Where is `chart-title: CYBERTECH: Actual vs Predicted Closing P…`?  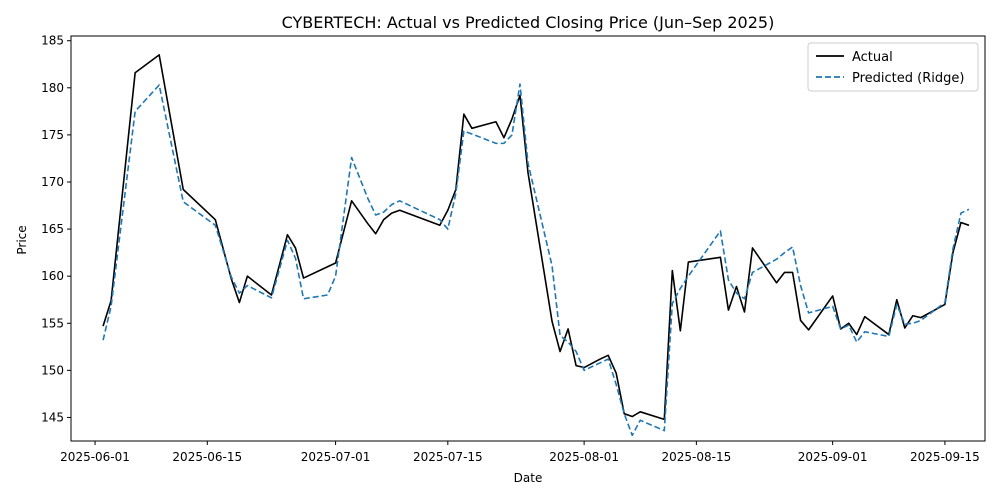 chart-title: CYBERTECH: Actual vs Predicted Closing P… is located at coordinates (528, 22).